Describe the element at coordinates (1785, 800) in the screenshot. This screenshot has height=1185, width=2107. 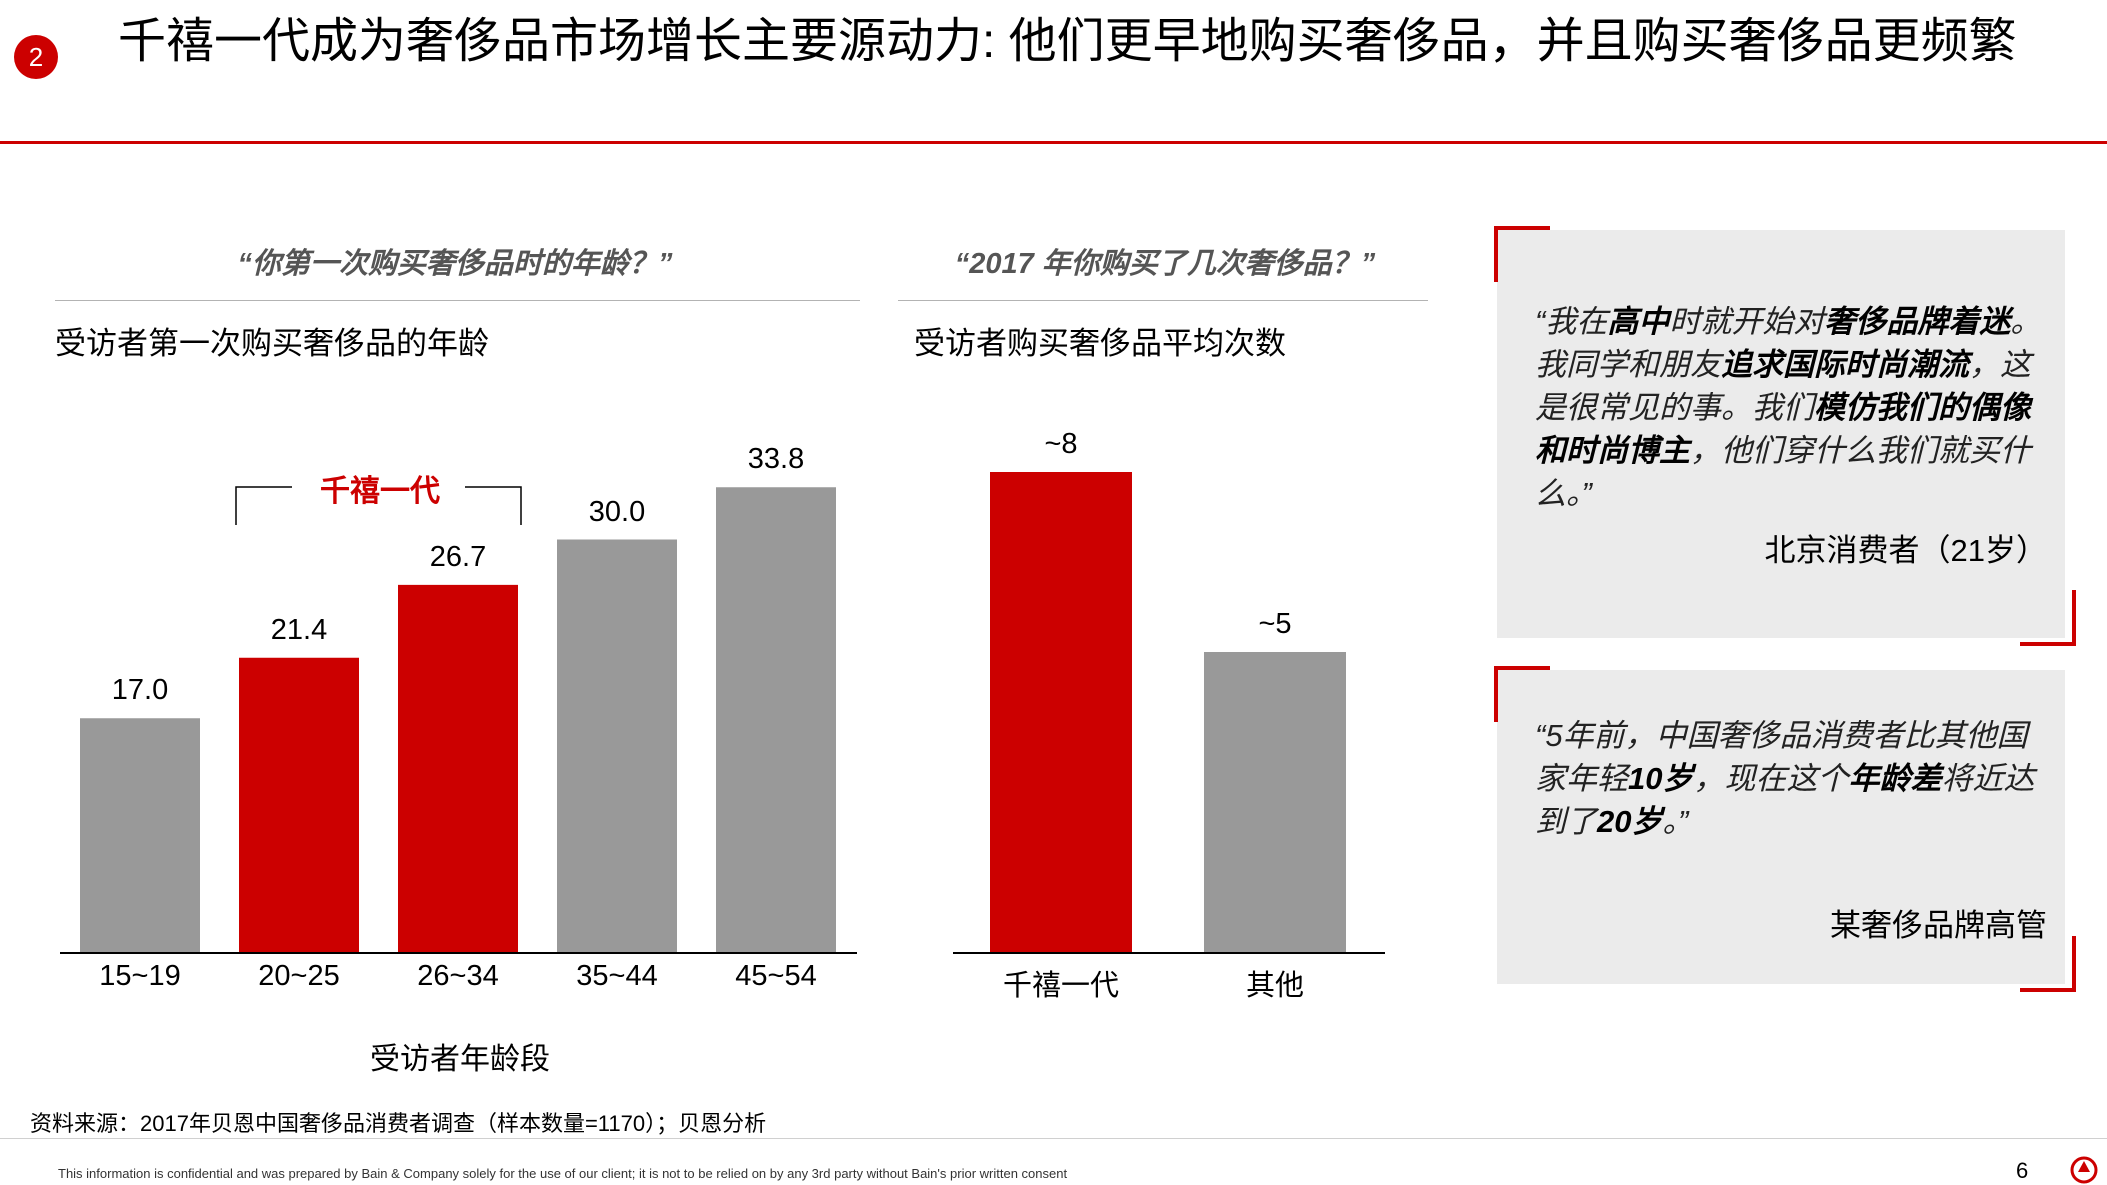
I see `quote-segment: 将近达到了` at that location.